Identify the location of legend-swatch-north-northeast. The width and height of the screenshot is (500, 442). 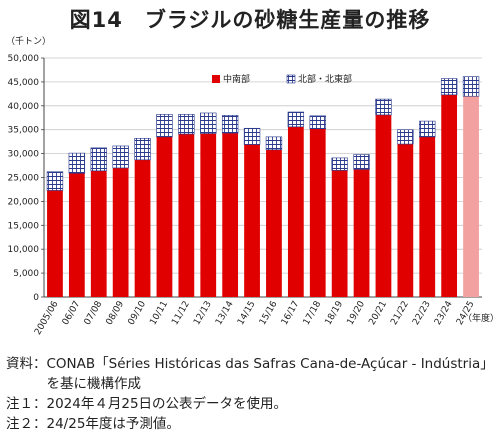
(291, 79).